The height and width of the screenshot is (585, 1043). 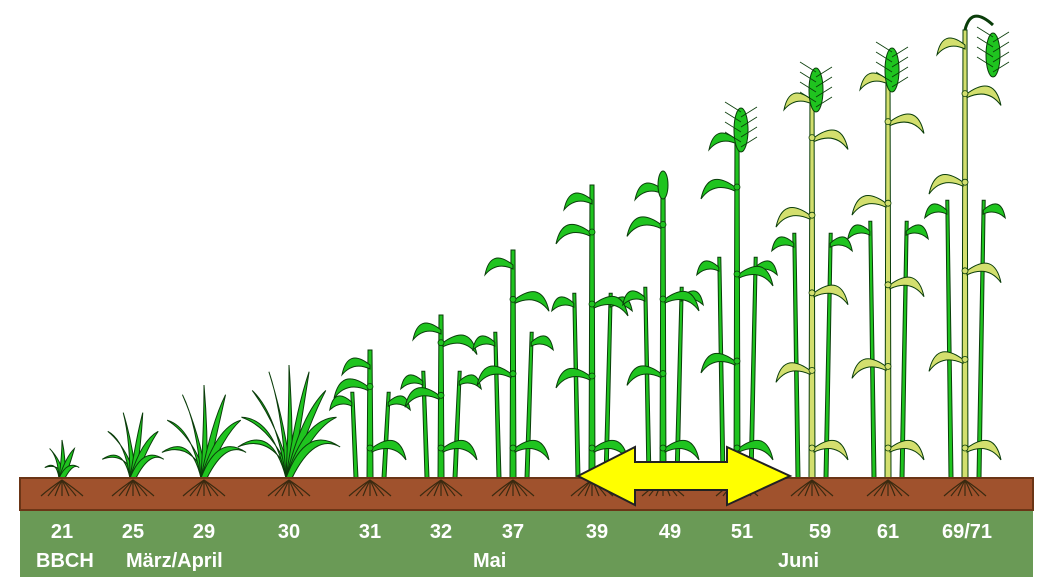 I want to click on stage-label-51: 51, so click(x=742, y=532).